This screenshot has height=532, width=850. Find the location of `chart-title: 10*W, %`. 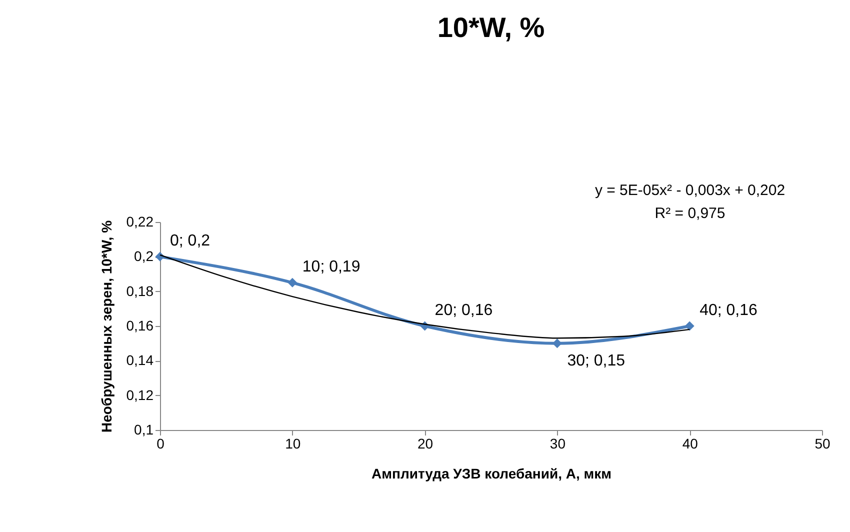

chart-title: 10*W, % is located at coordinates (491, 27).